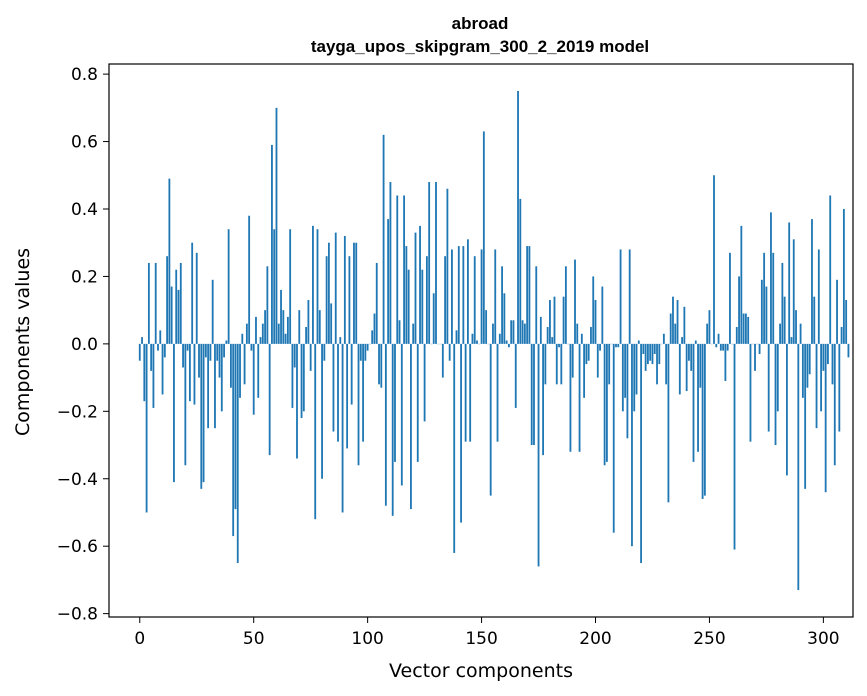 This screenshot has height=696, width=867. I want to click on y-axis-ticks: −0.8 −0.6 −0.4 −0.2 0.0 0.2 0.4 0.6 0.8, so click(83, 345).